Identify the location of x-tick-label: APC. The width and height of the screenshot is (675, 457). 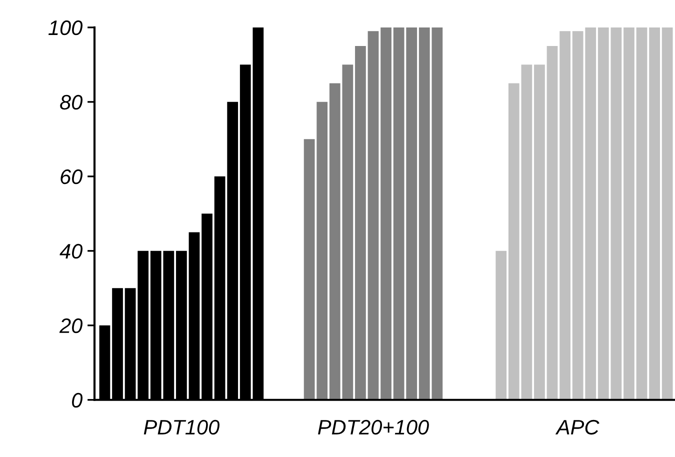
(577, 427).